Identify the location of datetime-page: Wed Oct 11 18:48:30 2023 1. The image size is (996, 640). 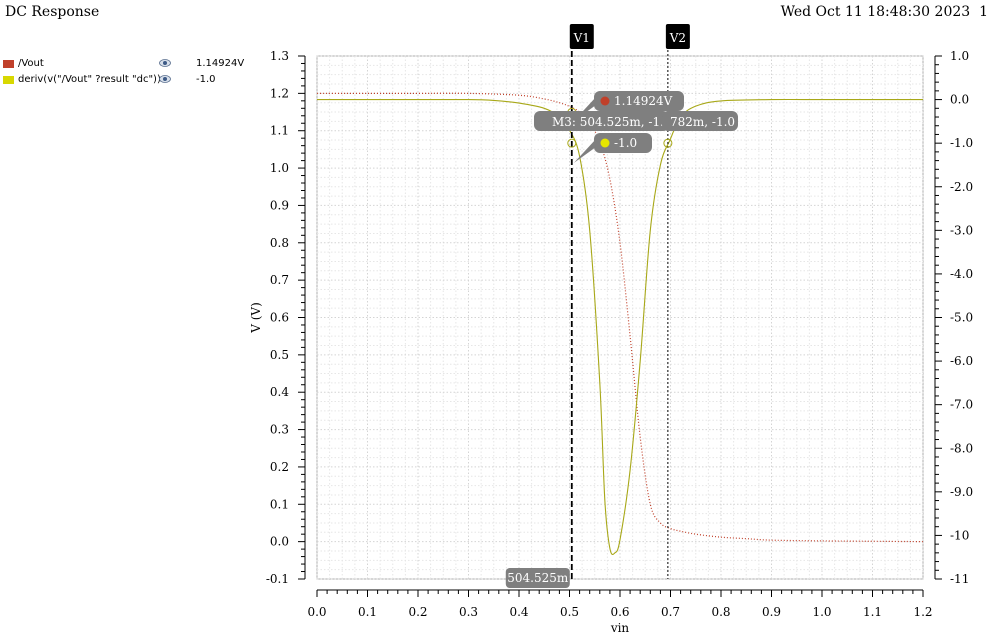
(884, 12).